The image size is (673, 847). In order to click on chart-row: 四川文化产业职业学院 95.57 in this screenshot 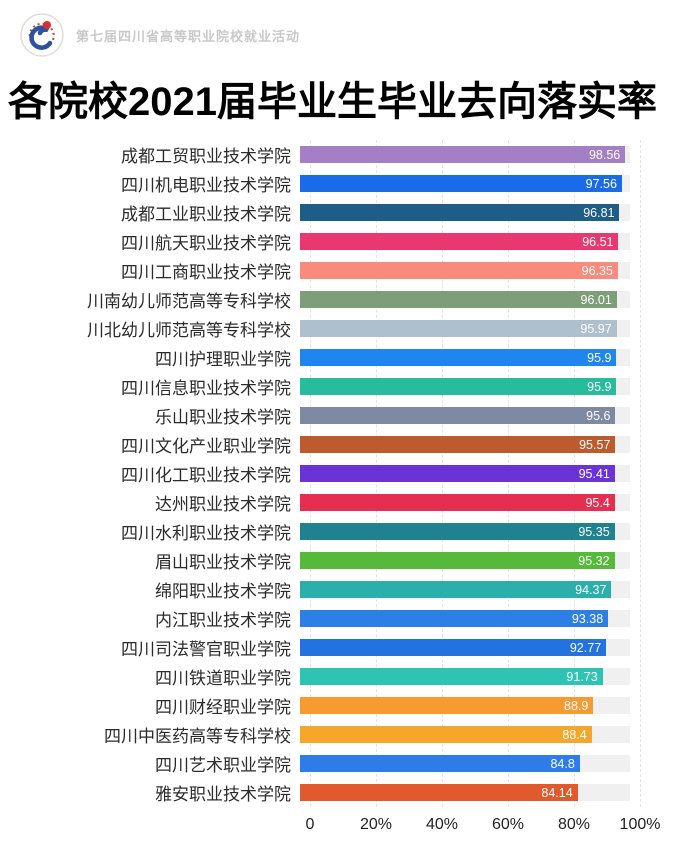, I will do `click(336, 444)`.